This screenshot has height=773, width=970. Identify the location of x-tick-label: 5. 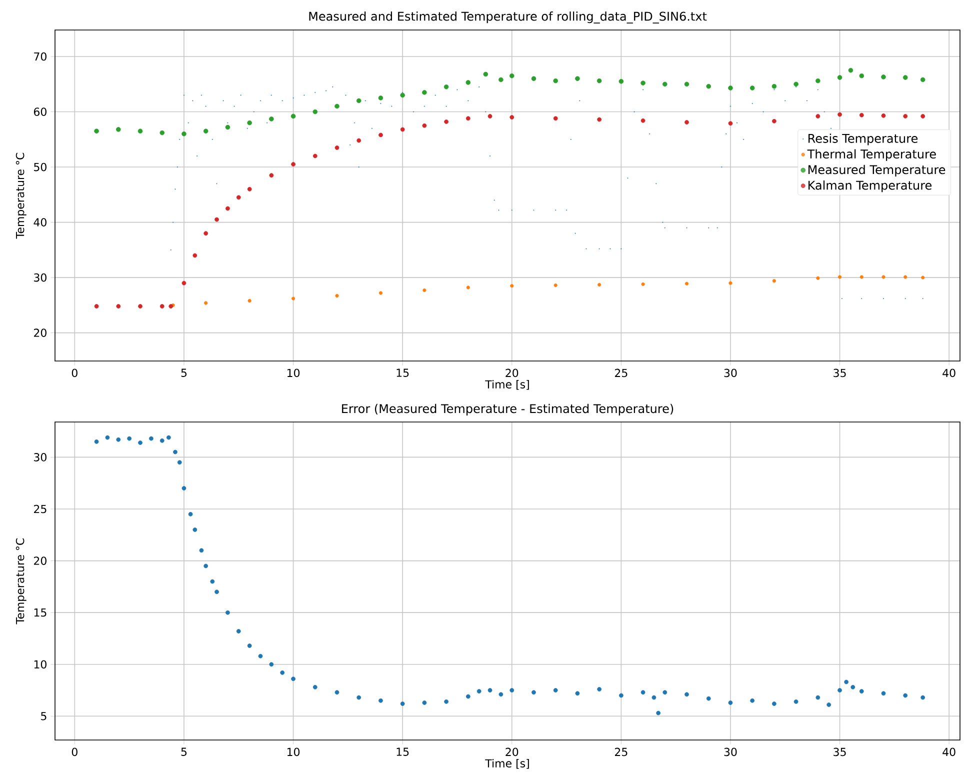
(184, 752).